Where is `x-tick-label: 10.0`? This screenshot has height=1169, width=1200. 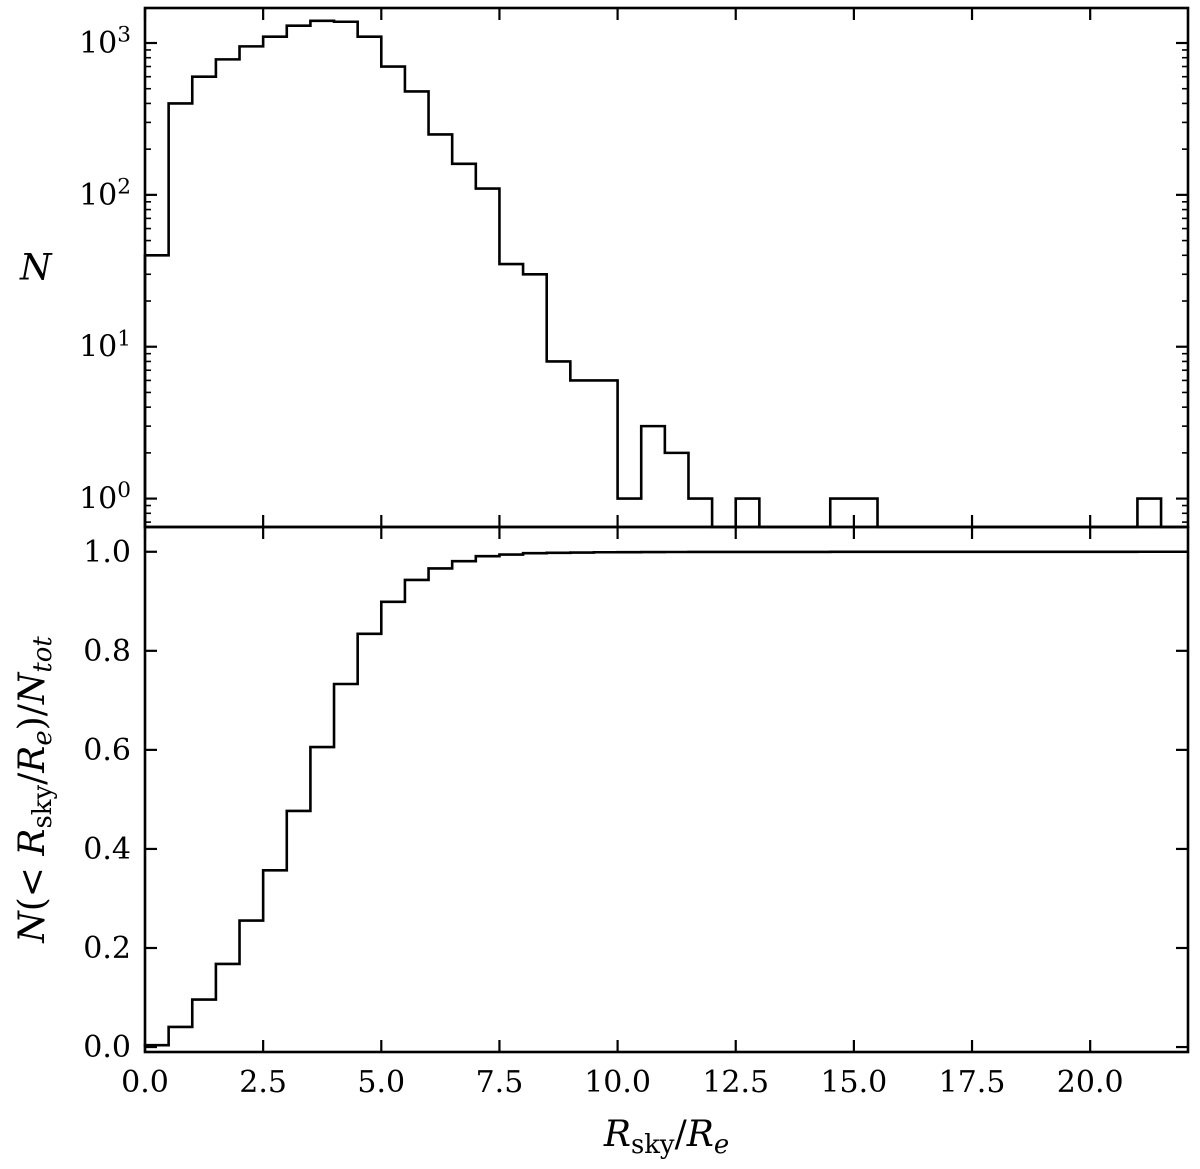 x-tick-label: 10.0 is located at coordinates (617, 1082).